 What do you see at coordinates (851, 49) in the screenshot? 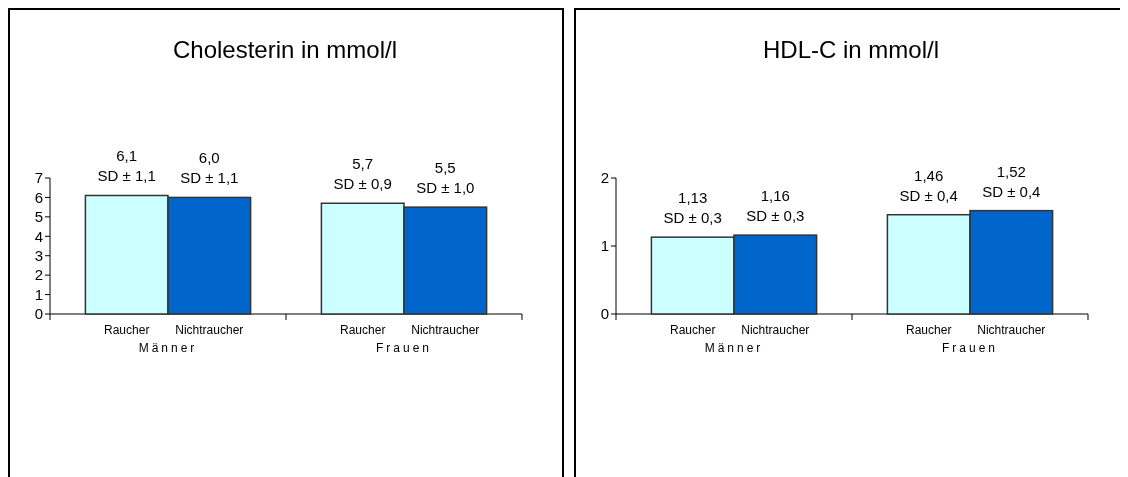
I see `chart-title: HDL-C in mmol/l` at bounding box center [851, 49].